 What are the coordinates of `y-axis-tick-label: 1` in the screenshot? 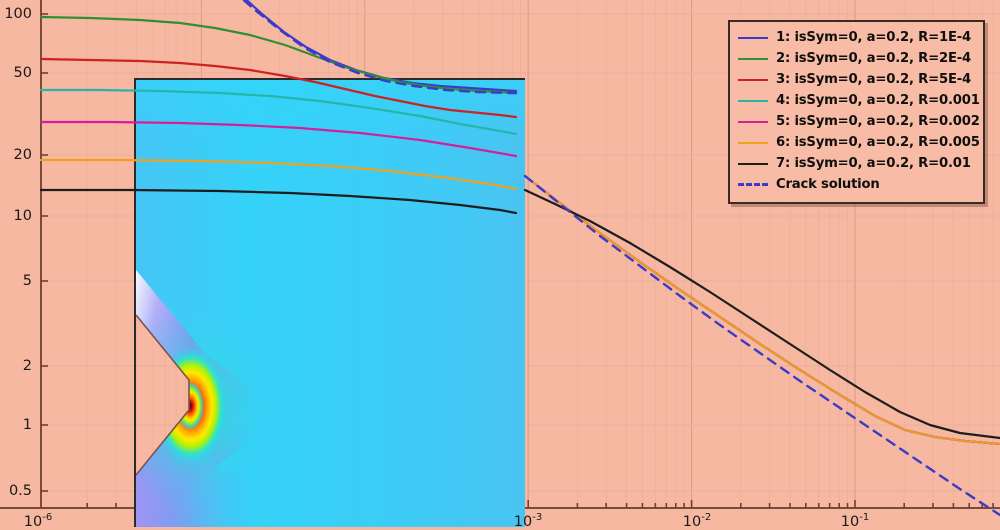 It's located at (27, 425).